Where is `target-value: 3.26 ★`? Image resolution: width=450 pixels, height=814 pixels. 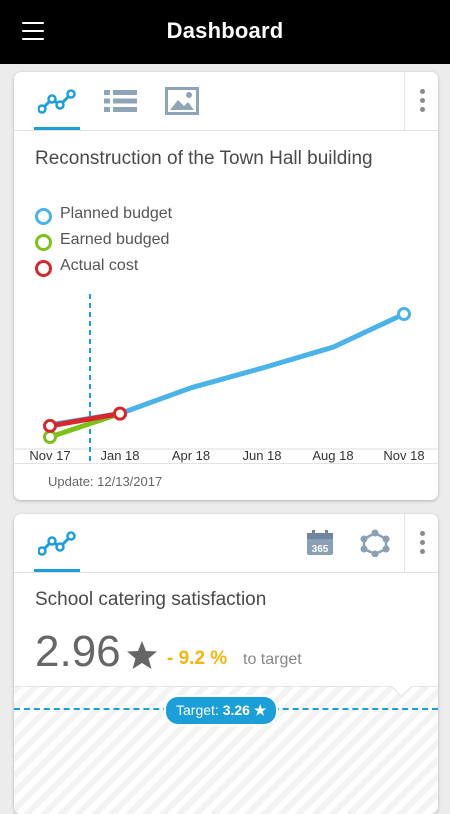 target-value: 3.26 ★ is located at coordinates (244, 710).